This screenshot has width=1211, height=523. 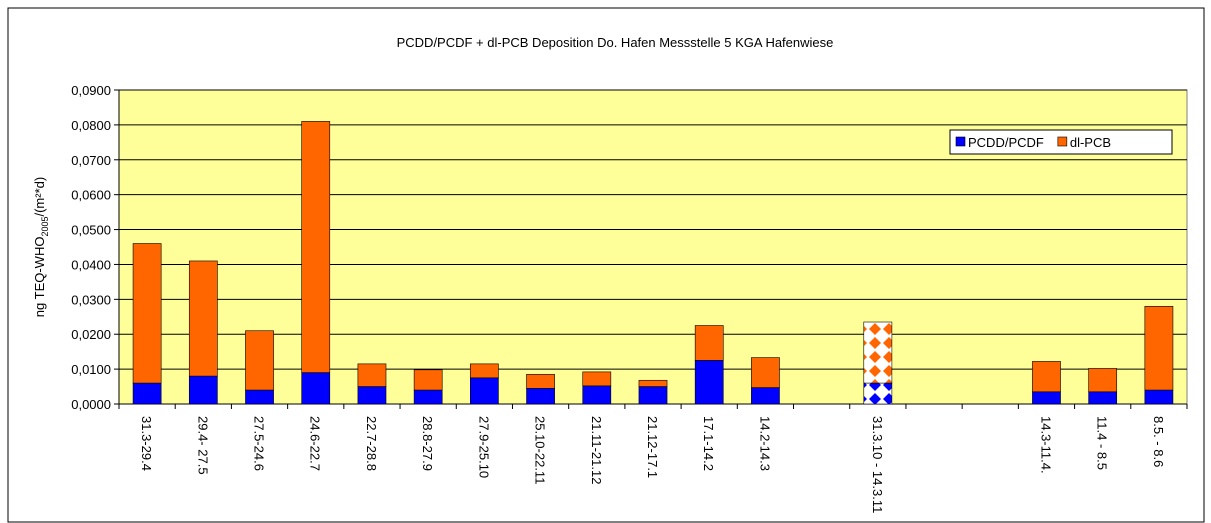 I want to click on x-tick-label: 29.4- 27.5, so click(x=202, y=445).